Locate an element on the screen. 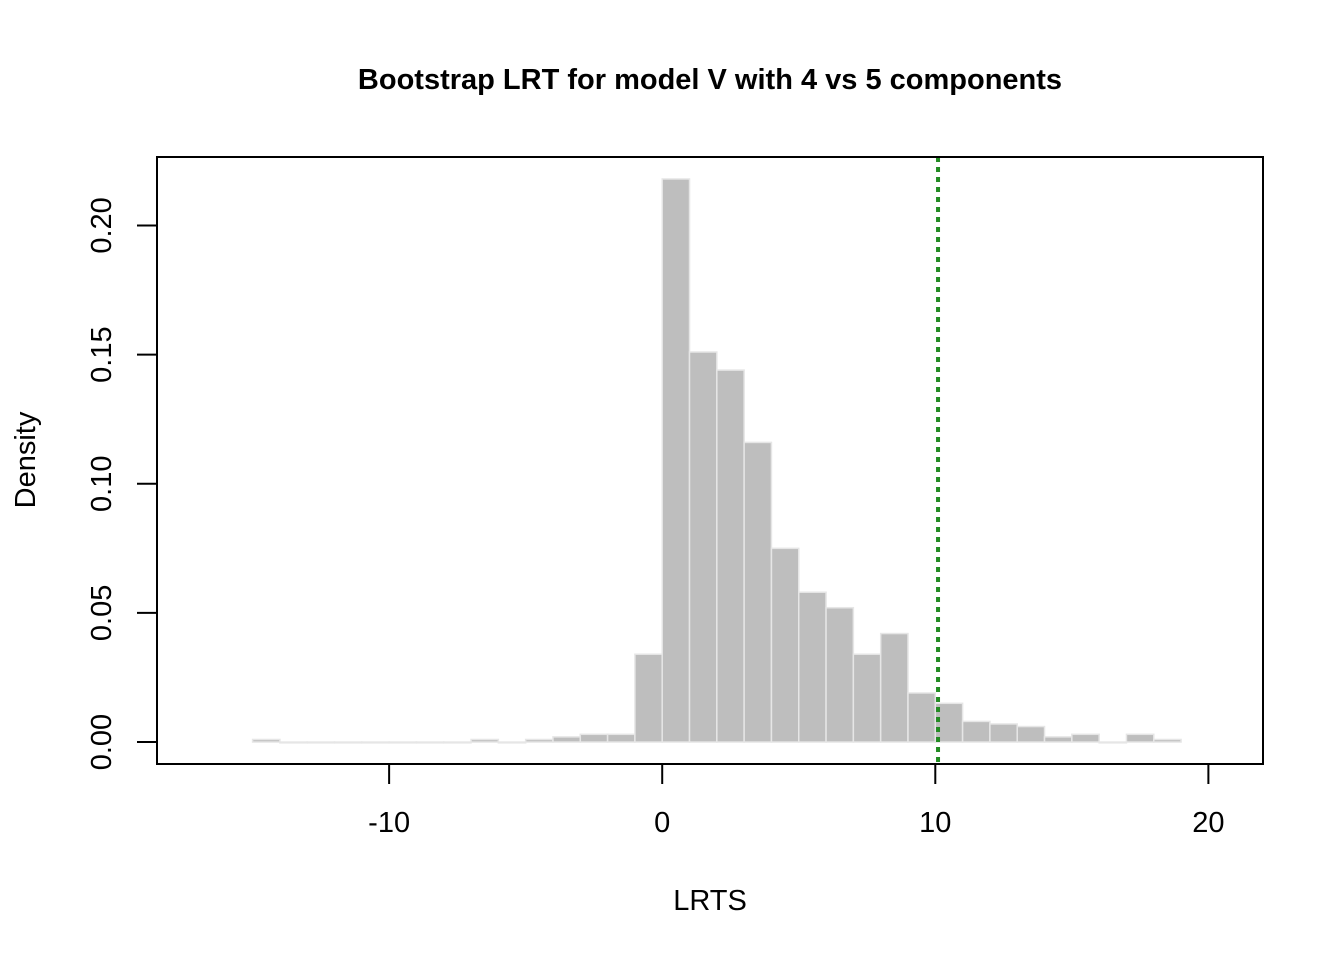 The image size is (1344, 960). y-tick-label: 0.10 is located at coordinates (102, 484).